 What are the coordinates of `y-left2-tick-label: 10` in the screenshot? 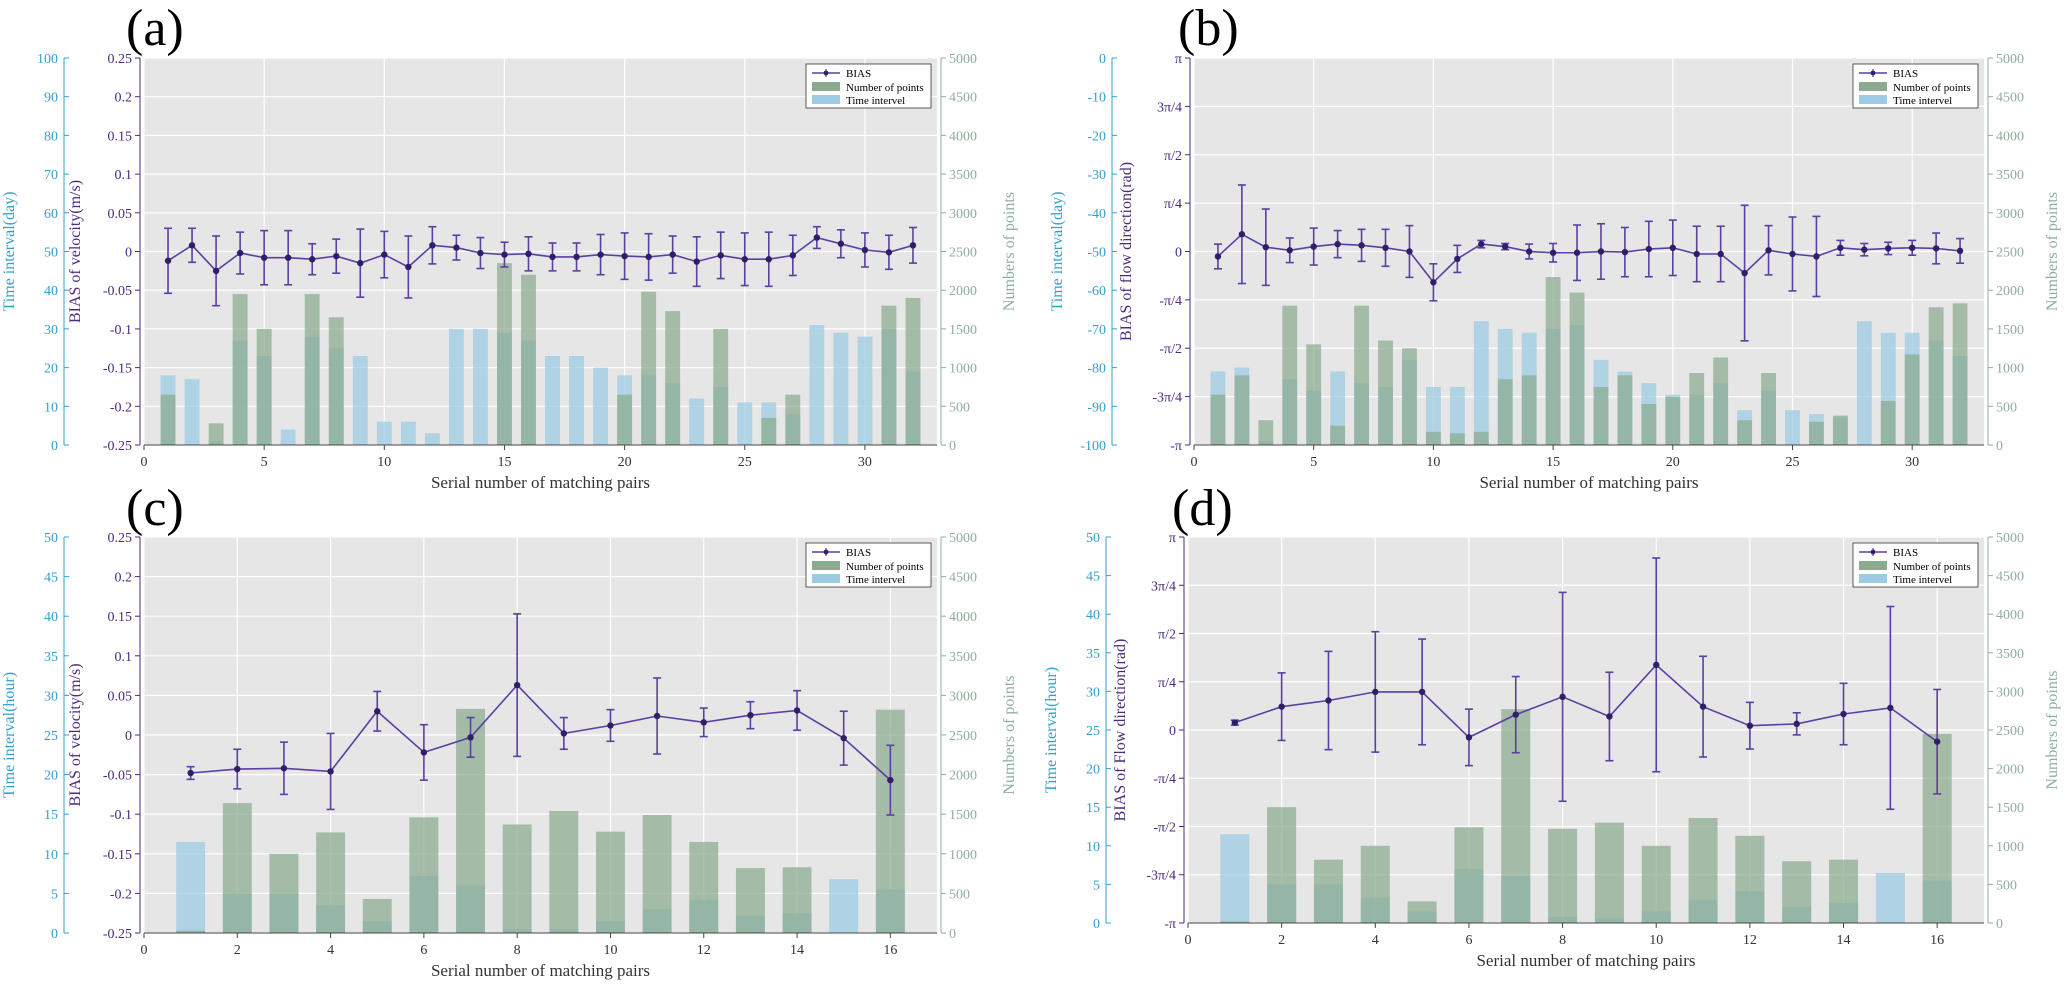 It's located at (1093, 847).